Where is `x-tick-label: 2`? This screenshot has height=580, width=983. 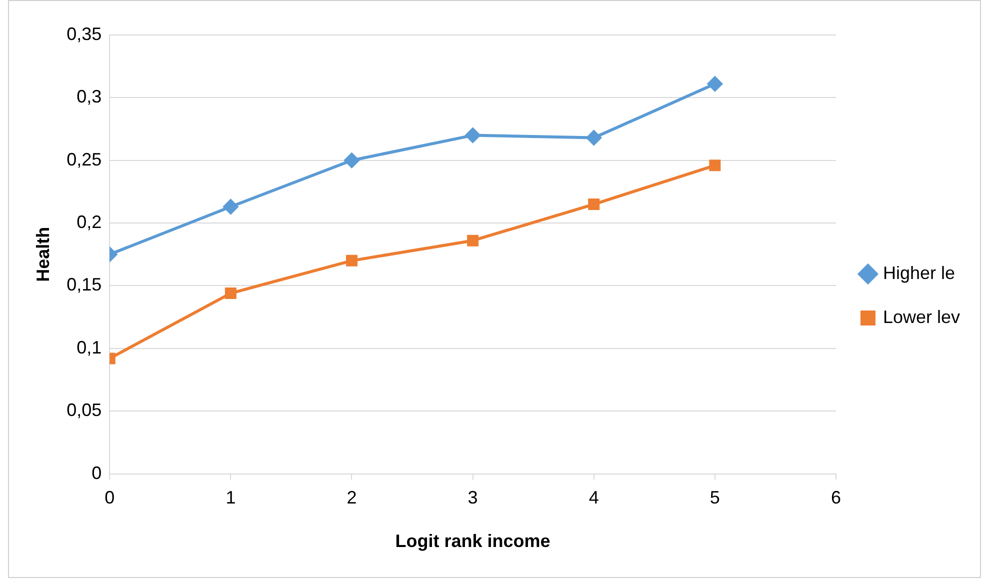 x-tick-label: 2 is located at coordinates (351, 498).